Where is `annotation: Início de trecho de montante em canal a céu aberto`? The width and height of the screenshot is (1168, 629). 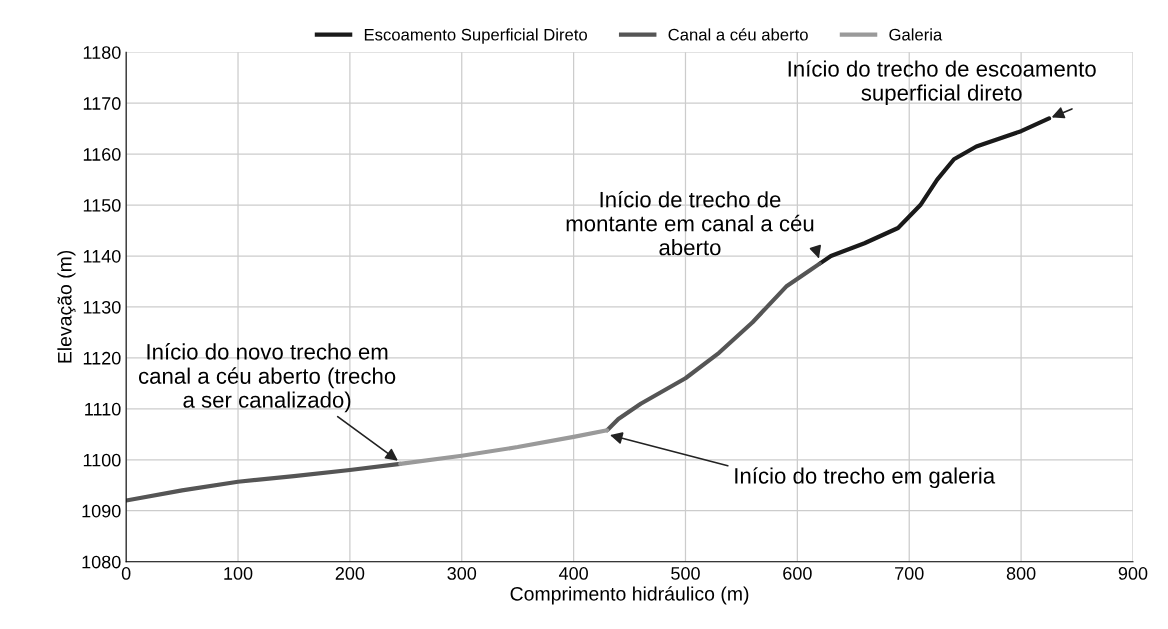
annotation: Início de trecho de montante em canal a céu aberto is located at coordinates (690, 223).